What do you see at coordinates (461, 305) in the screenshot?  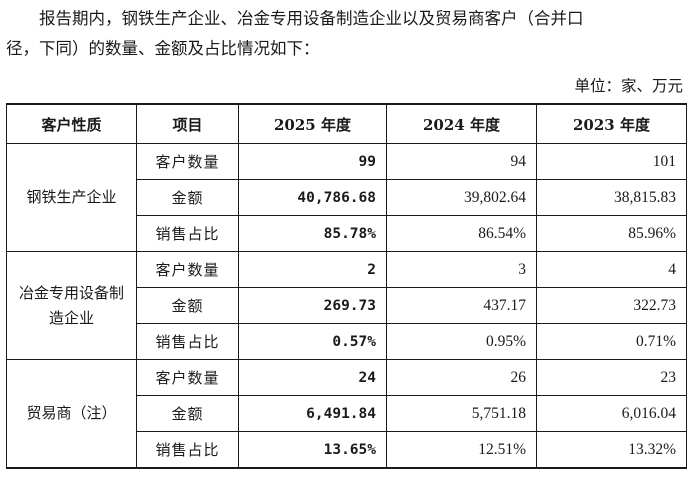 I see `value-2024-cell: 437.17` at bounding box center [461, 305].